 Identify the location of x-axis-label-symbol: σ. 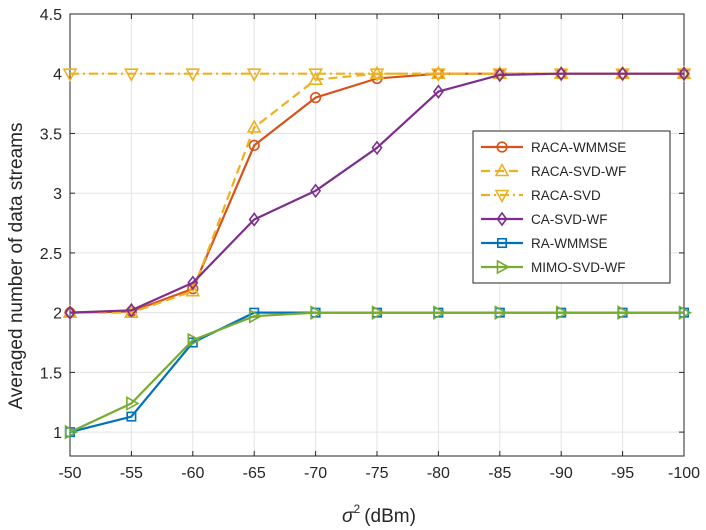
(348, 516).